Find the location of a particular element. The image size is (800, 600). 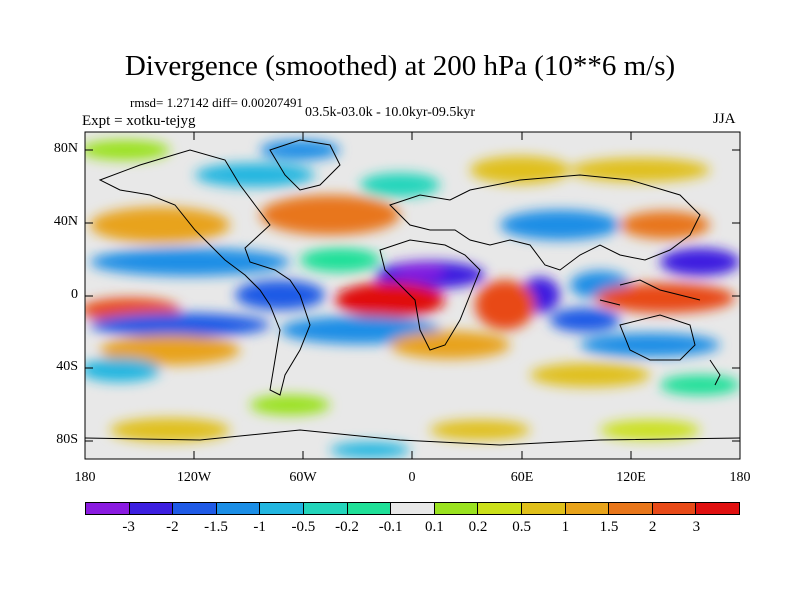

colorbar-label: 2 is located at coordinates (652, 527).